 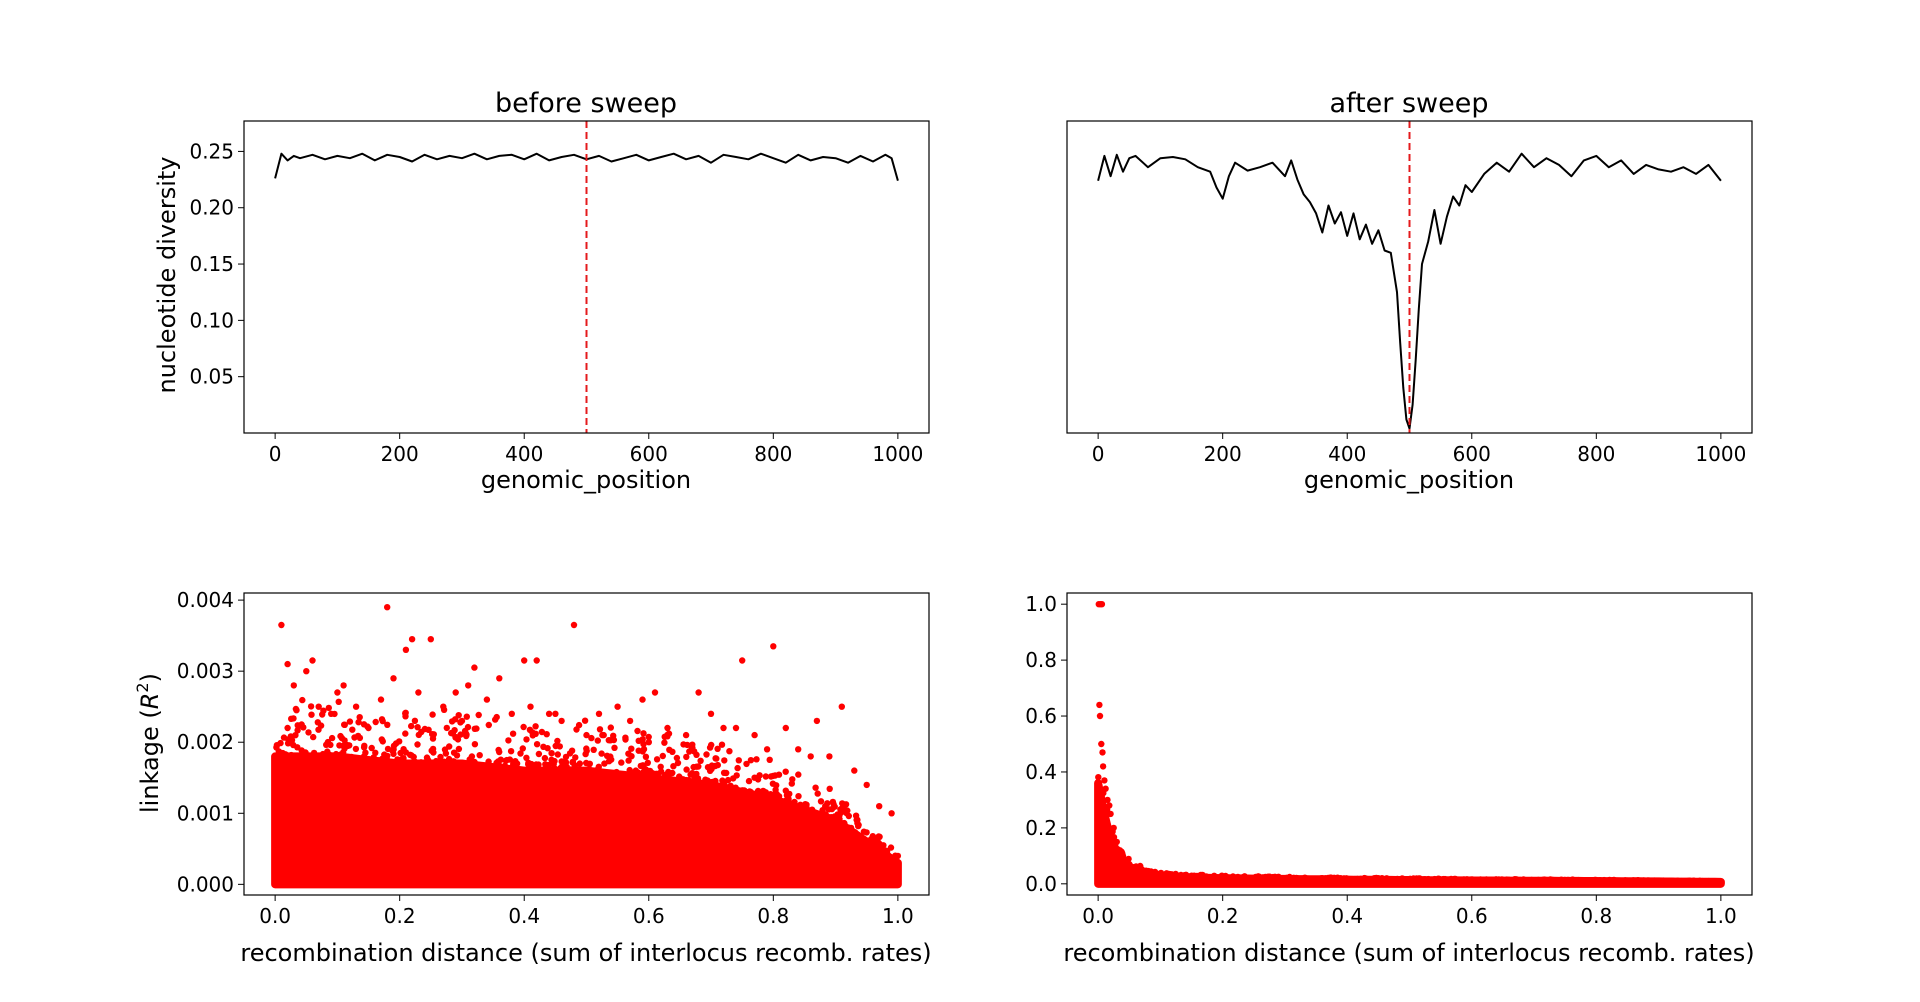 What do you see at coordinates (586, 166) in the screenshot?
I see `series-line` at bounding box center [586, 166].